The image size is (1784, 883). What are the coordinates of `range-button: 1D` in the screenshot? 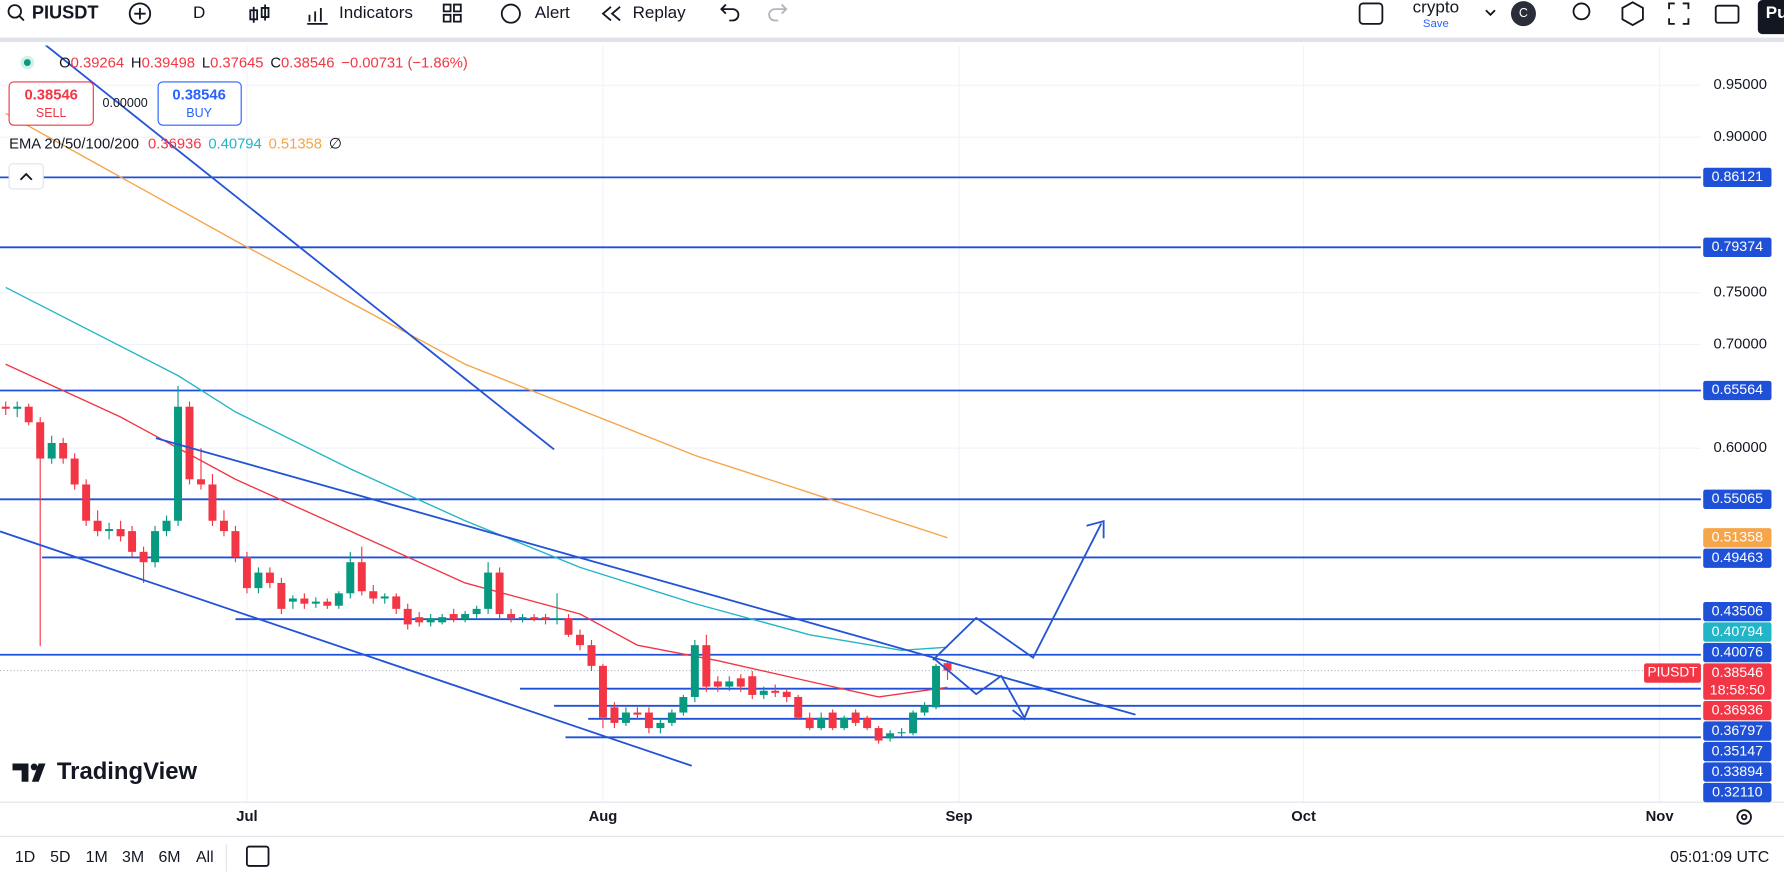 It's located at (25, 857).